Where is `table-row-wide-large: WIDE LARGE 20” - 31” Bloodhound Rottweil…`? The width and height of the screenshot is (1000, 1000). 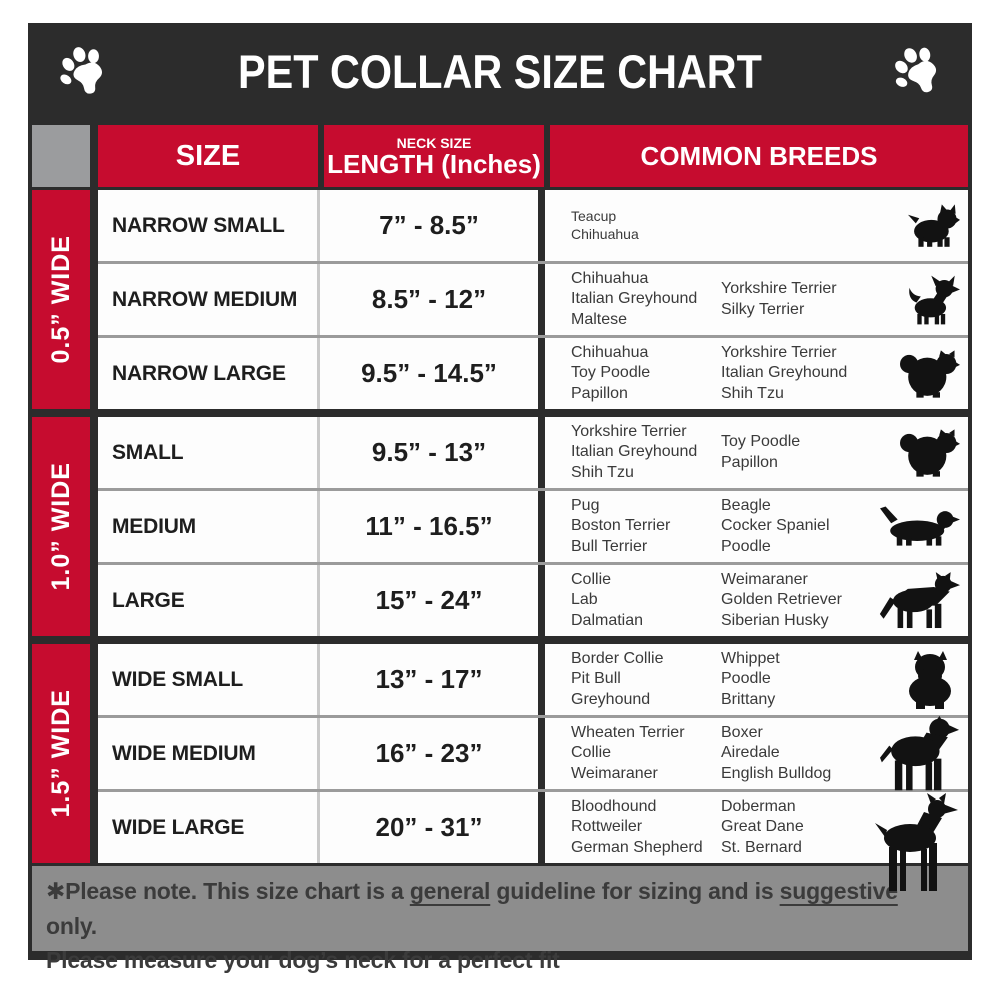 table-row-wide-large: WIDE LARGE 20” - 31” Bloodhound Rottweil… is located at coordinates (533, 840).